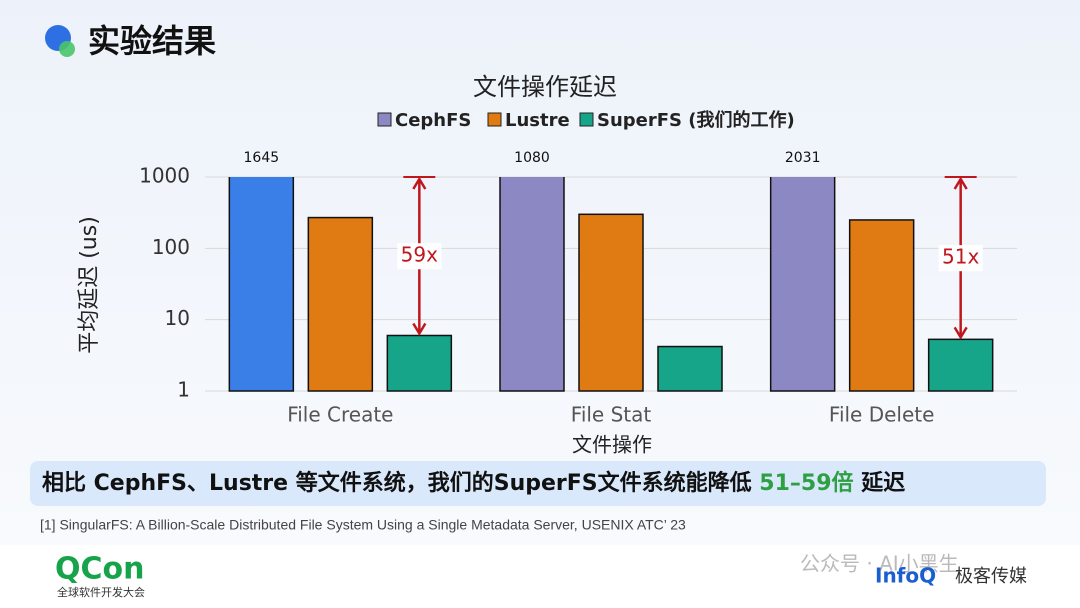 The height and width of the screenshot is (608, 1080). Describe the element at coordinates (612, 445) in the screenshot. I see `x-axis-label: 文件操作` at that location.